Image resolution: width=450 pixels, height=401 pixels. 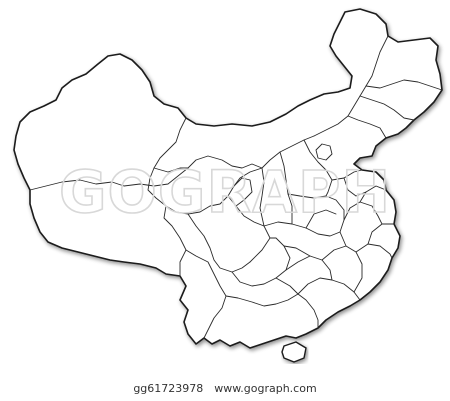 What do you see at coordinates (205, 191) in the screenshot?
I see `border-qinghai-gansu` at bounding box center [205, 191].